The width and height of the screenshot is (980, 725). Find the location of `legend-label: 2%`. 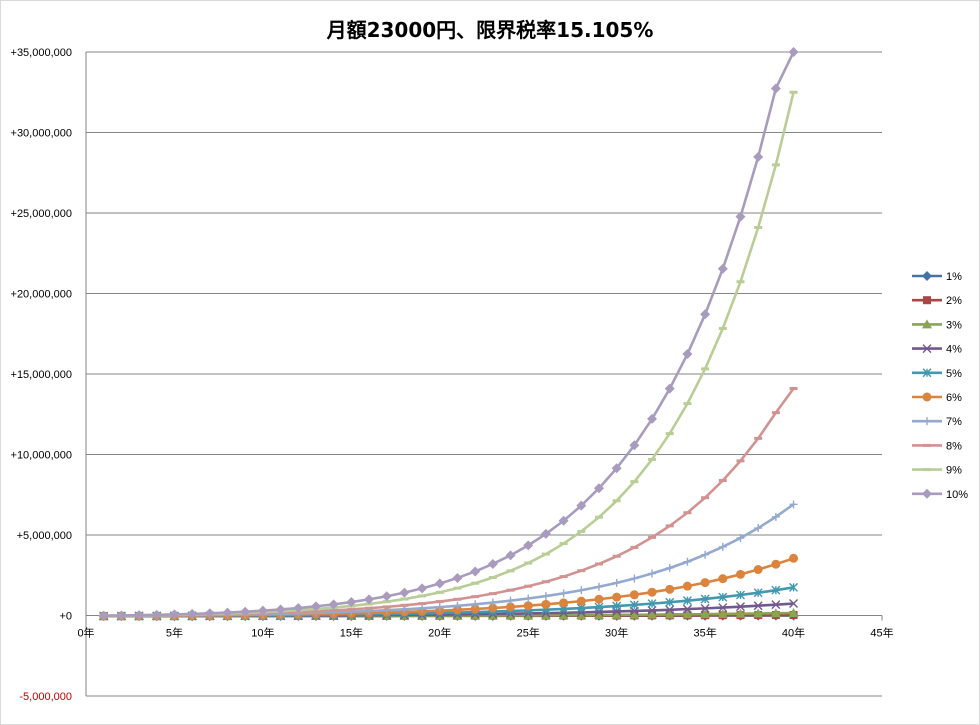

legend-label: 2% is located at coordinates (954, 301).